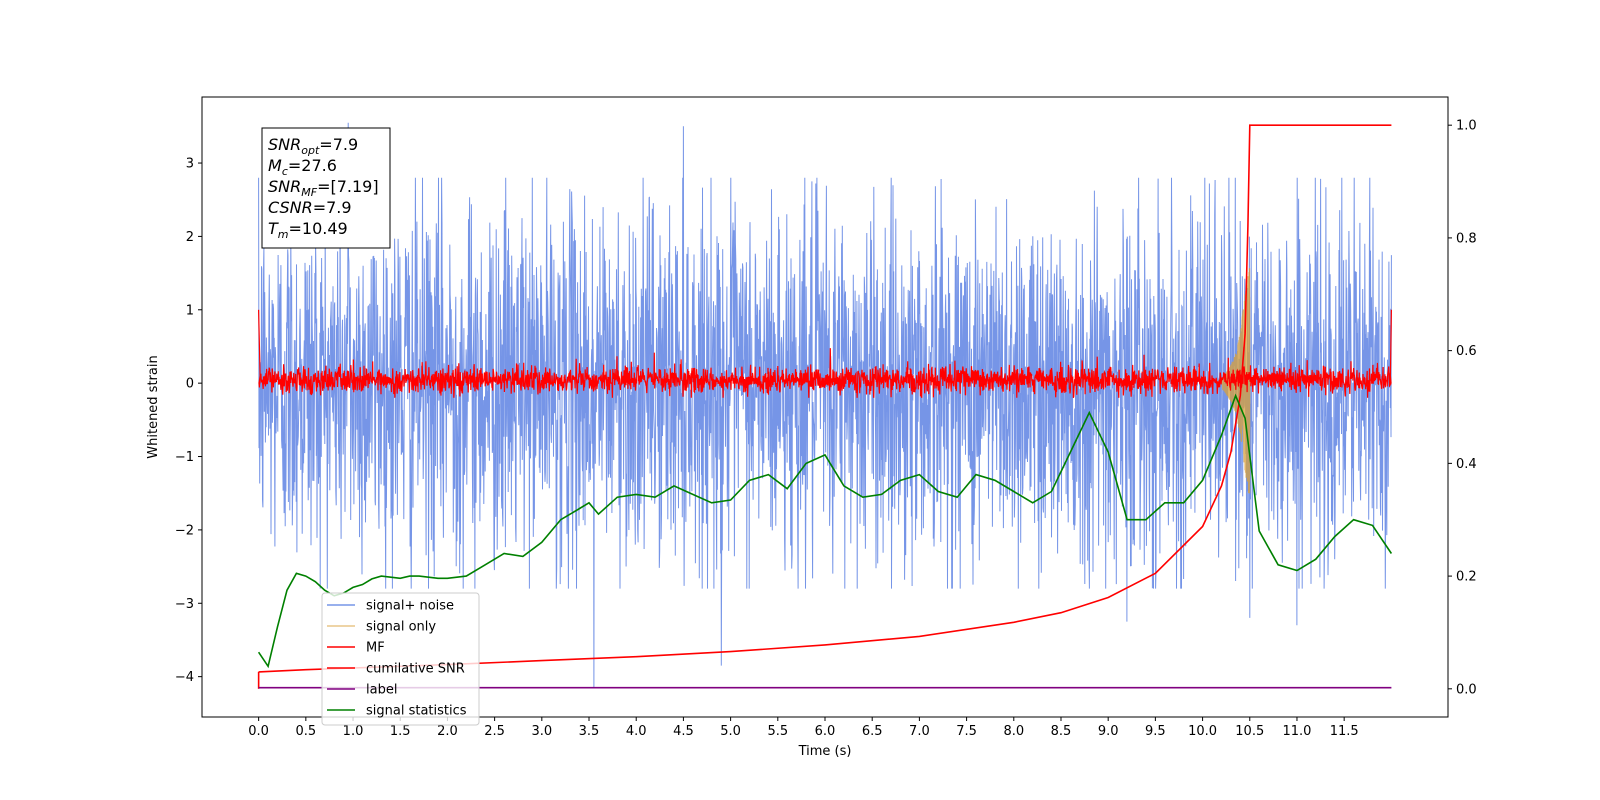  I want to click on annotation-line: SNRMF=[7.19], so click(323, 188).